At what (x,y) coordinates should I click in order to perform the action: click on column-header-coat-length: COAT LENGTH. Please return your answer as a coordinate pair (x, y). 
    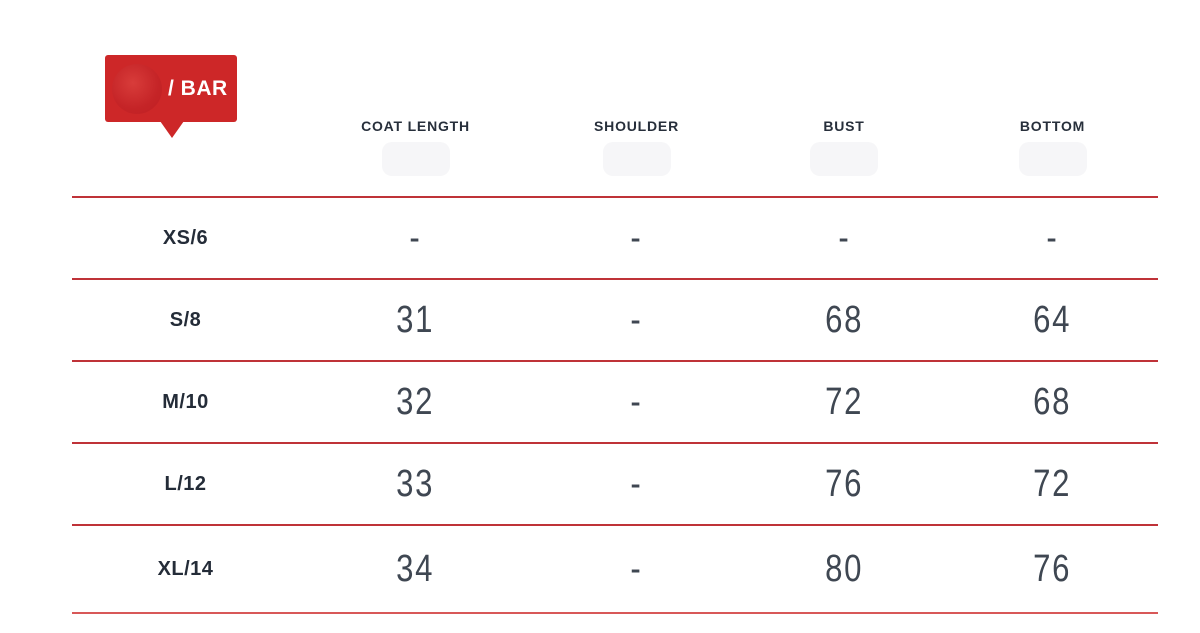
    Looking at the image, I should click on (415, 154).